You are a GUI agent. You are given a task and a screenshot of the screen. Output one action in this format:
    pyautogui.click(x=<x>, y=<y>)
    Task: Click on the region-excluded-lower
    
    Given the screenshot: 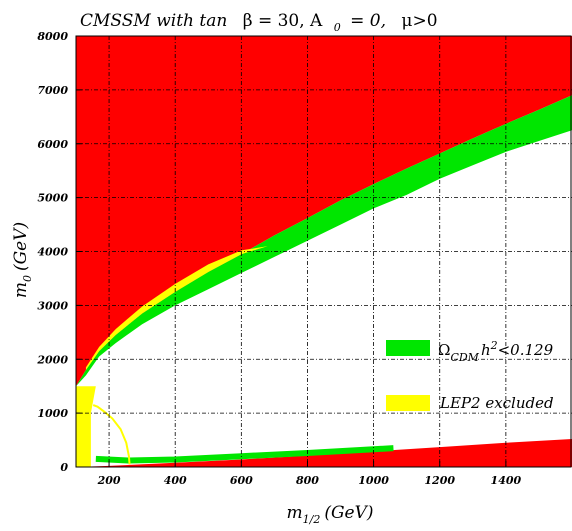 What is the action you would take?
    pyautogui.click(x=324, y=452)
    